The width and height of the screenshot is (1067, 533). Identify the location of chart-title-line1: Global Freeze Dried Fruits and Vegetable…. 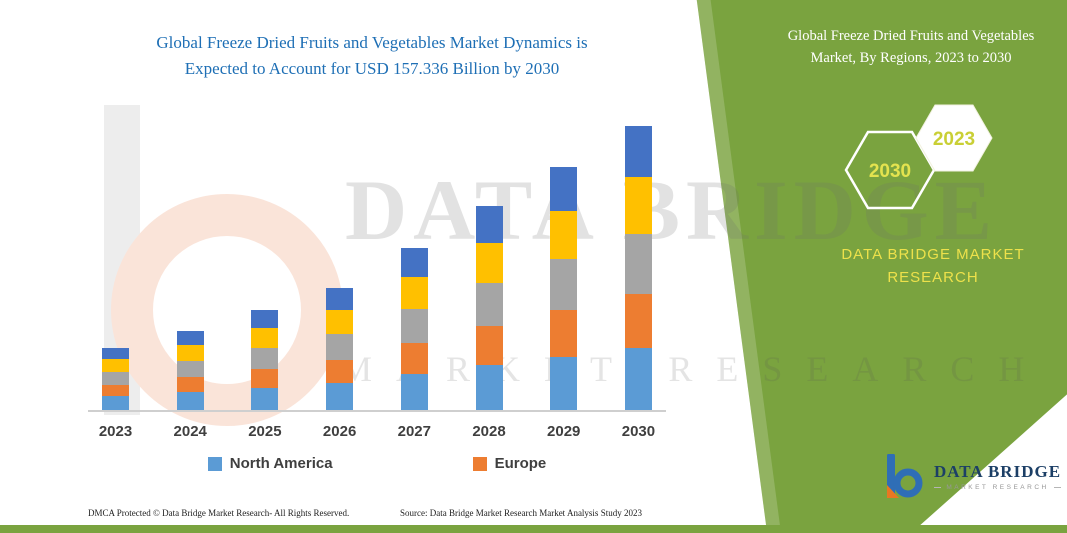
(372, 42).